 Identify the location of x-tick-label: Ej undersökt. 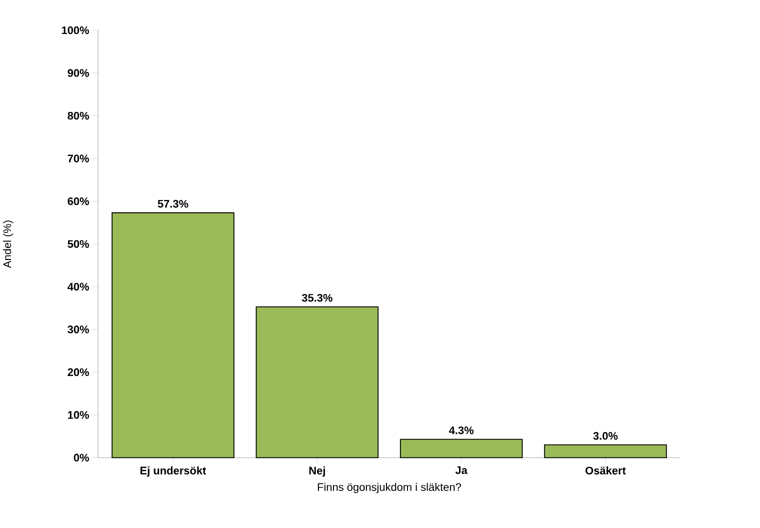
(173, 471).